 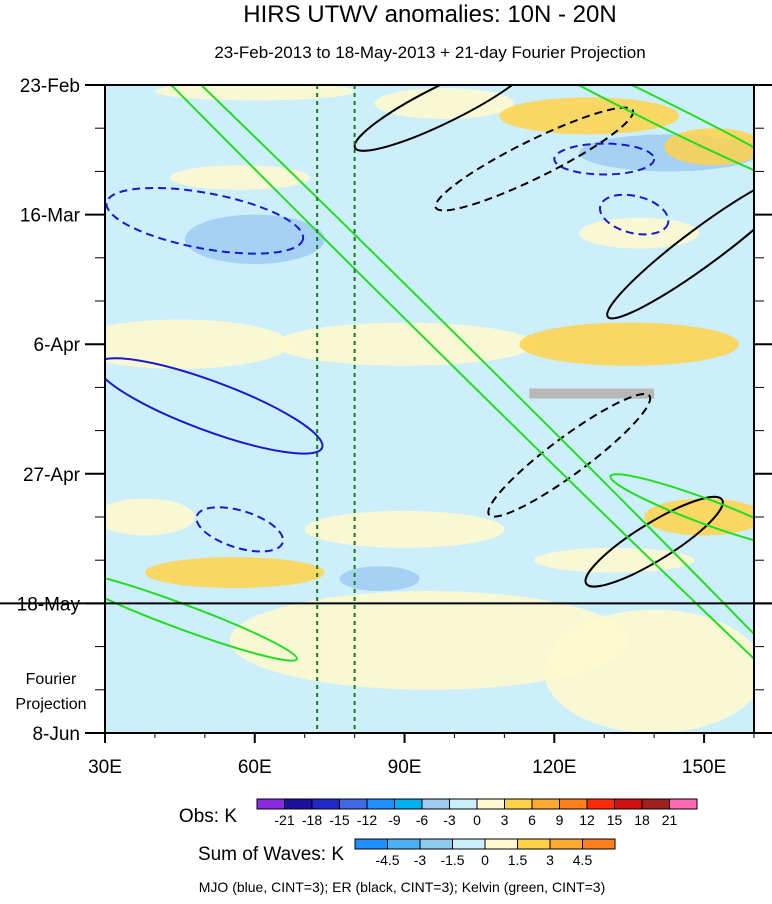 What do you see at coordinates (407, 853) in the screenshot?
I see `waves-colorbar: Sum of Waves: K -4.5 -3 -1.5 0 1.5 3 4.5` at bounding box center [407, 853].